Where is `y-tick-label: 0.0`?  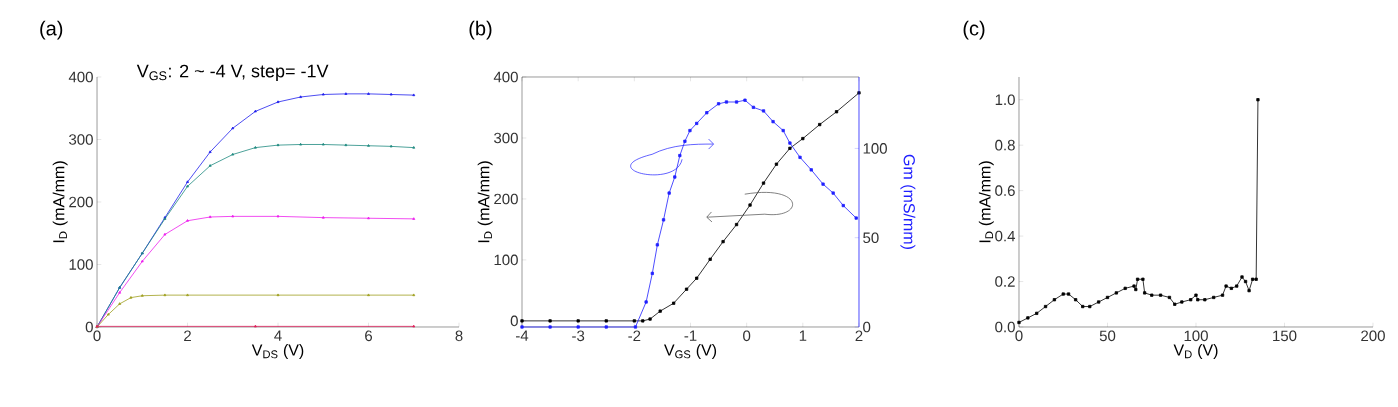 y-tick-label: 0.0 is located at coordinates (1005, 327).